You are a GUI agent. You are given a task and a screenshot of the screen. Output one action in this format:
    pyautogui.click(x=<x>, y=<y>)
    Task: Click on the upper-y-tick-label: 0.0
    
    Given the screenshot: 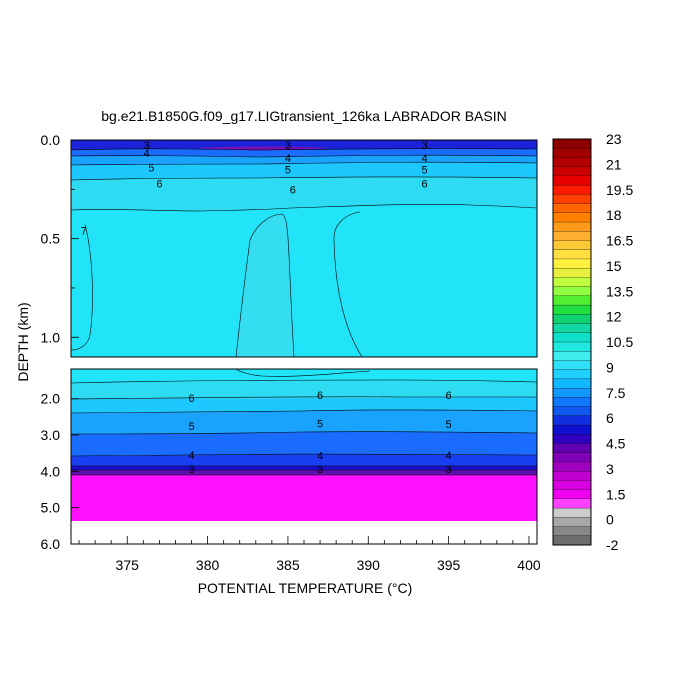 What is the action you would take?
    pyautogui.click(x=51, y=140)
    